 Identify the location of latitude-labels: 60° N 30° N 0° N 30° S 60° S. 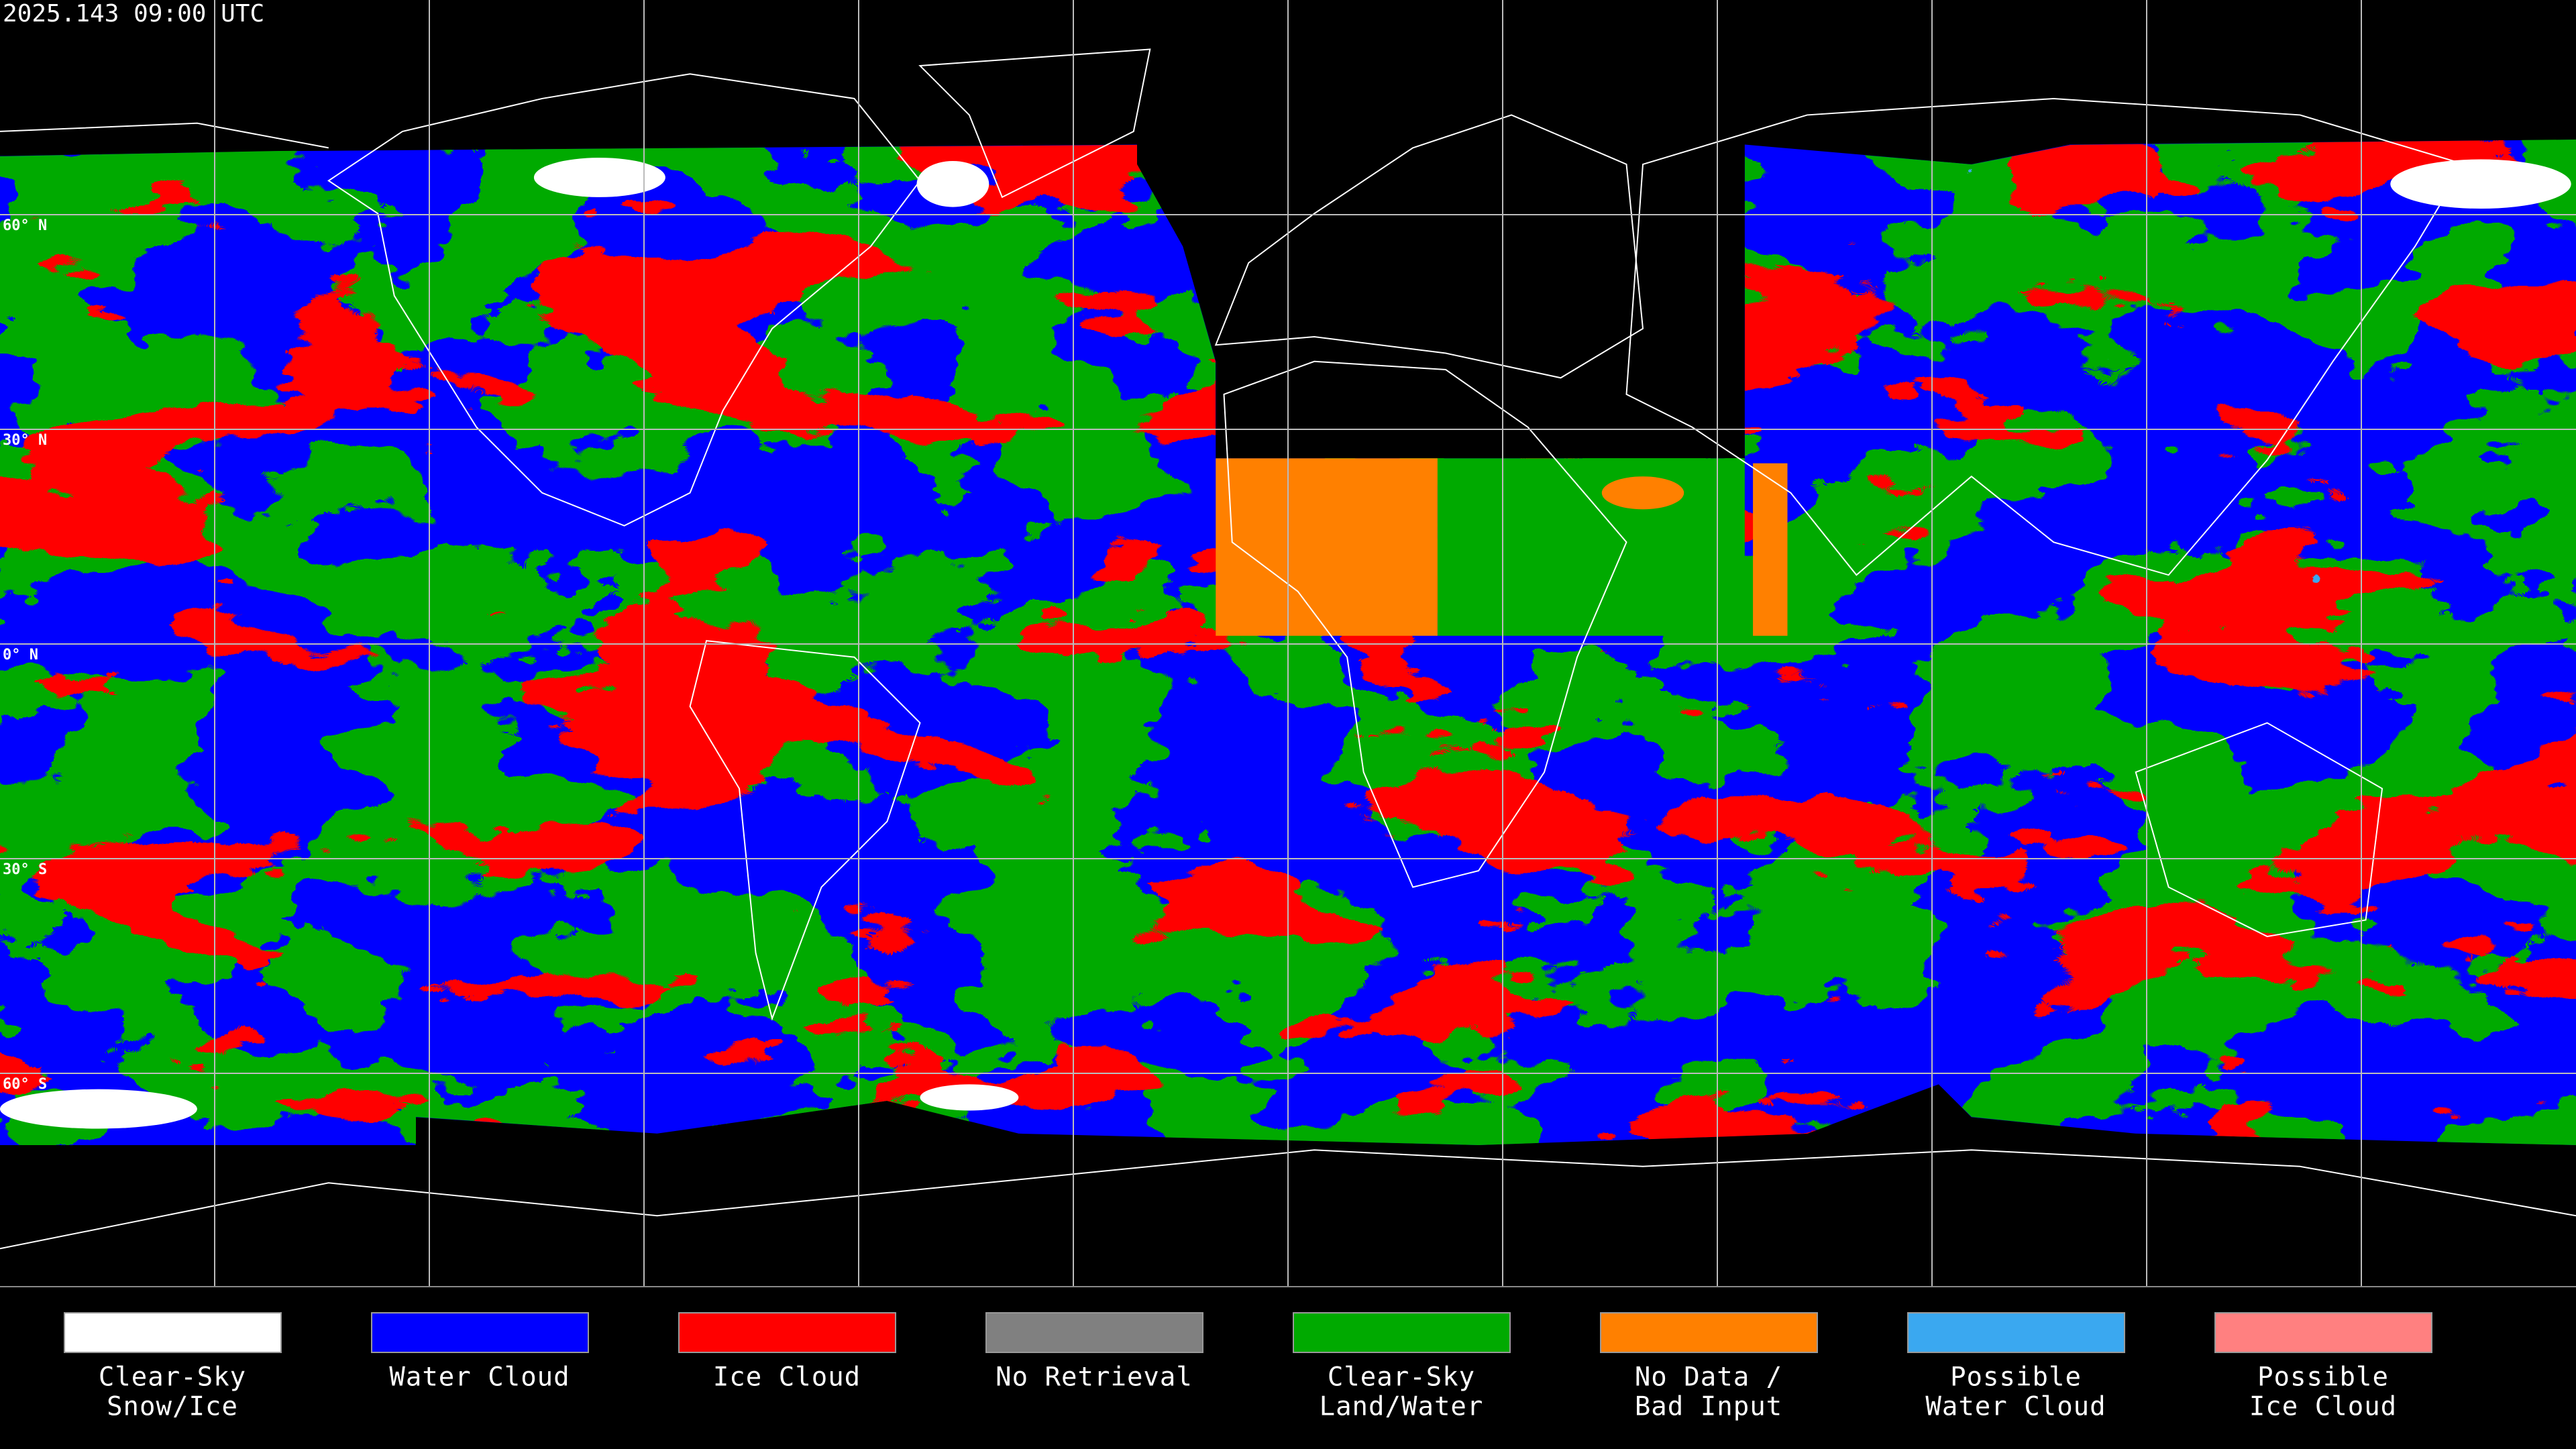
(25, 655).